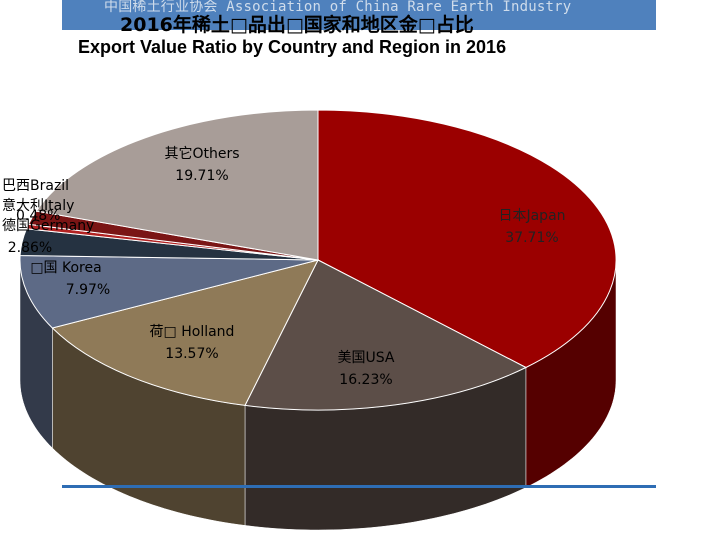  Describe the element at coordinates (531, 216) in the screenshot. I see `slice-label-japan: 日本Japan` at that location.